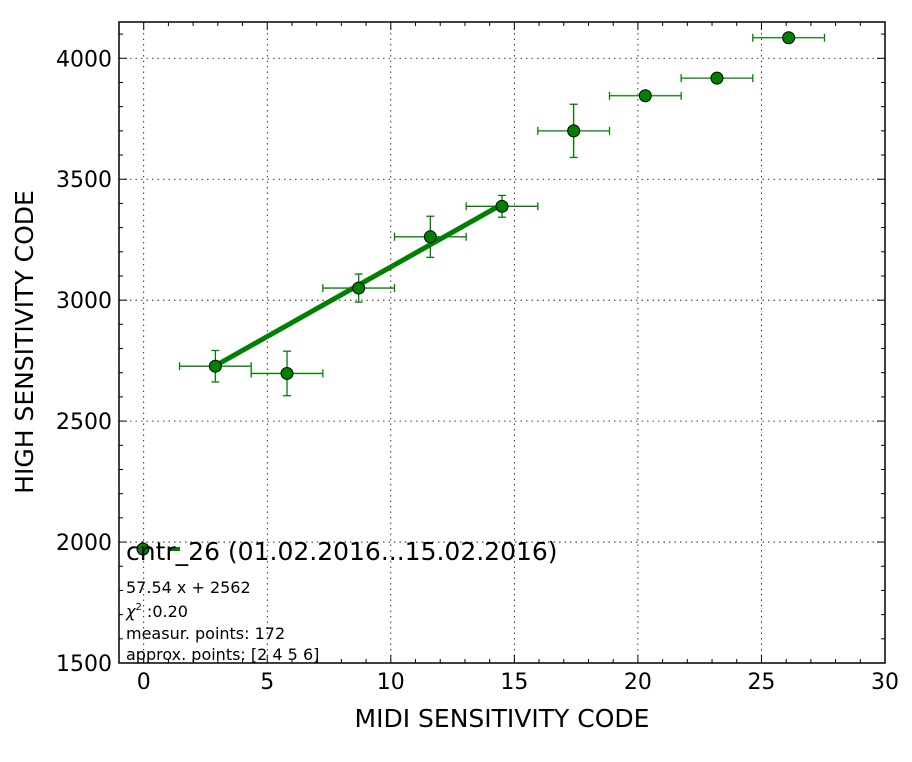 The height and width of the screenshot is (762, 912). What do you see at coordinates (84, 180) in the screenshot?
I see `y-tick-label: 3500` at bounding box center [84, 180].